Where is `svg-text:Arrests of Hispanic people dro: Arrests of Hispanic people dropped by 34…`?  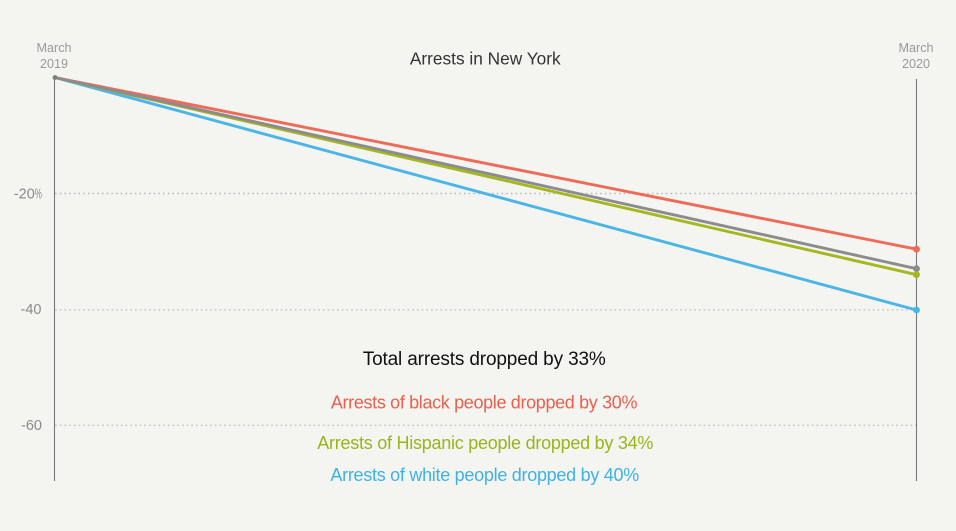 svg-text:Arrests of Hispanic people dro: Arrests of Hispanic people dropped by 34… is located at coordinates (485, 443).